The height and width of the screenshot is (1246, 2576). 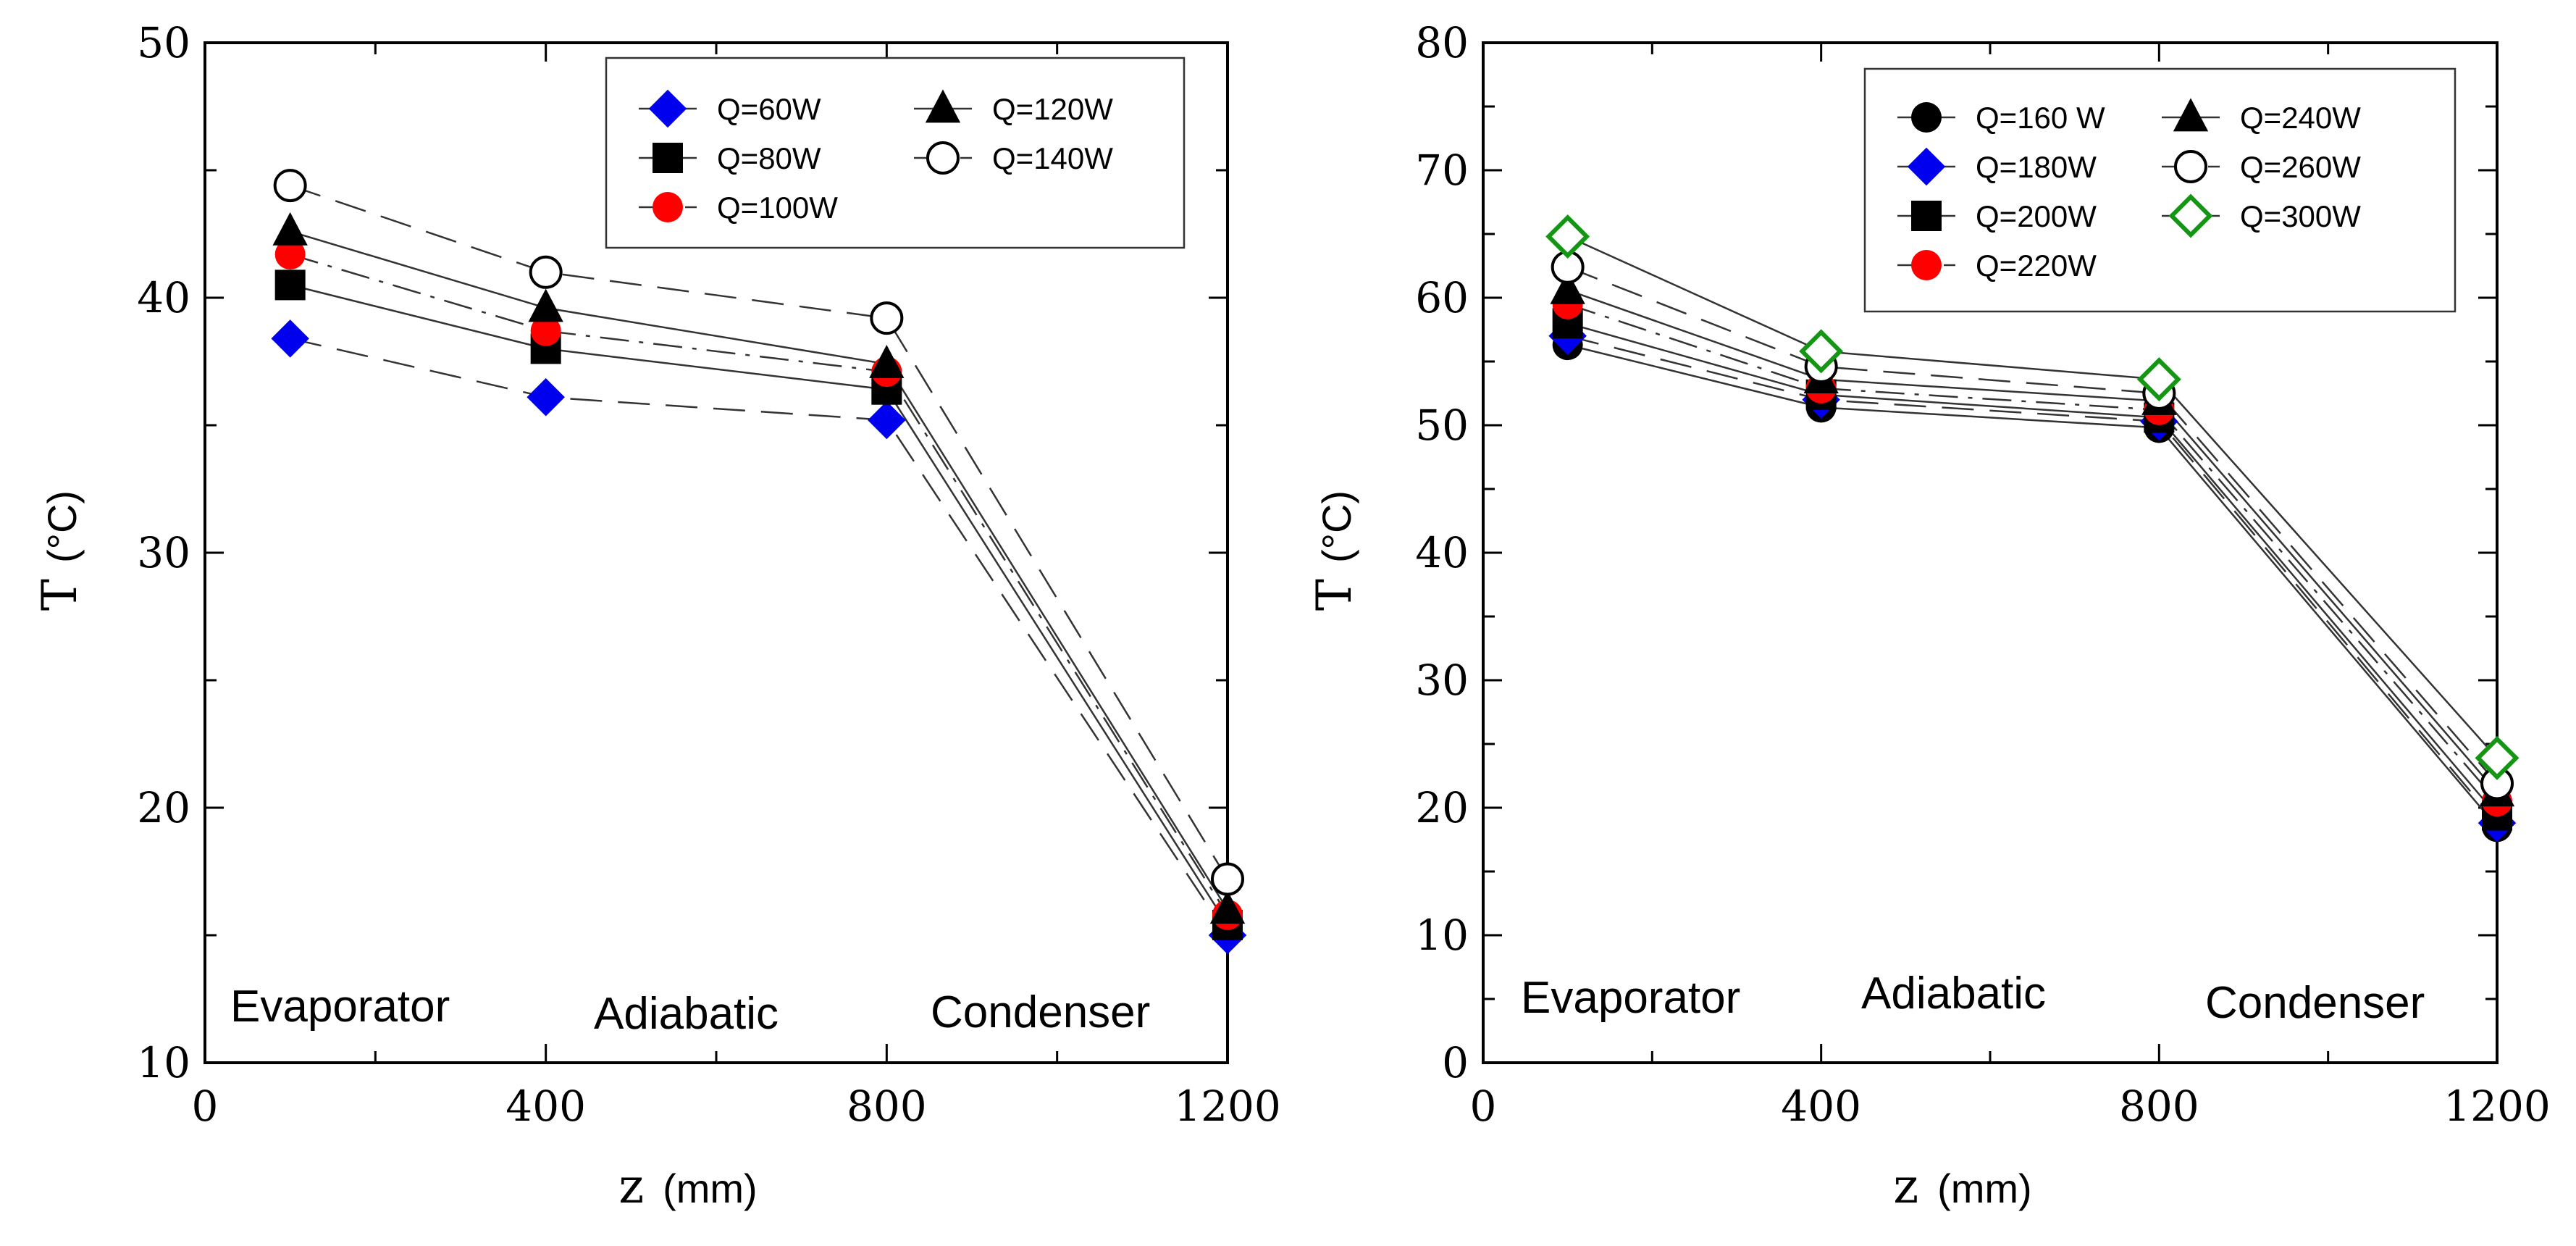 What do you see at coordinates (1336, 526) in the screenshot?
I see `right-y-axis-unit: (°C)` at bounding box center [1336, 526].